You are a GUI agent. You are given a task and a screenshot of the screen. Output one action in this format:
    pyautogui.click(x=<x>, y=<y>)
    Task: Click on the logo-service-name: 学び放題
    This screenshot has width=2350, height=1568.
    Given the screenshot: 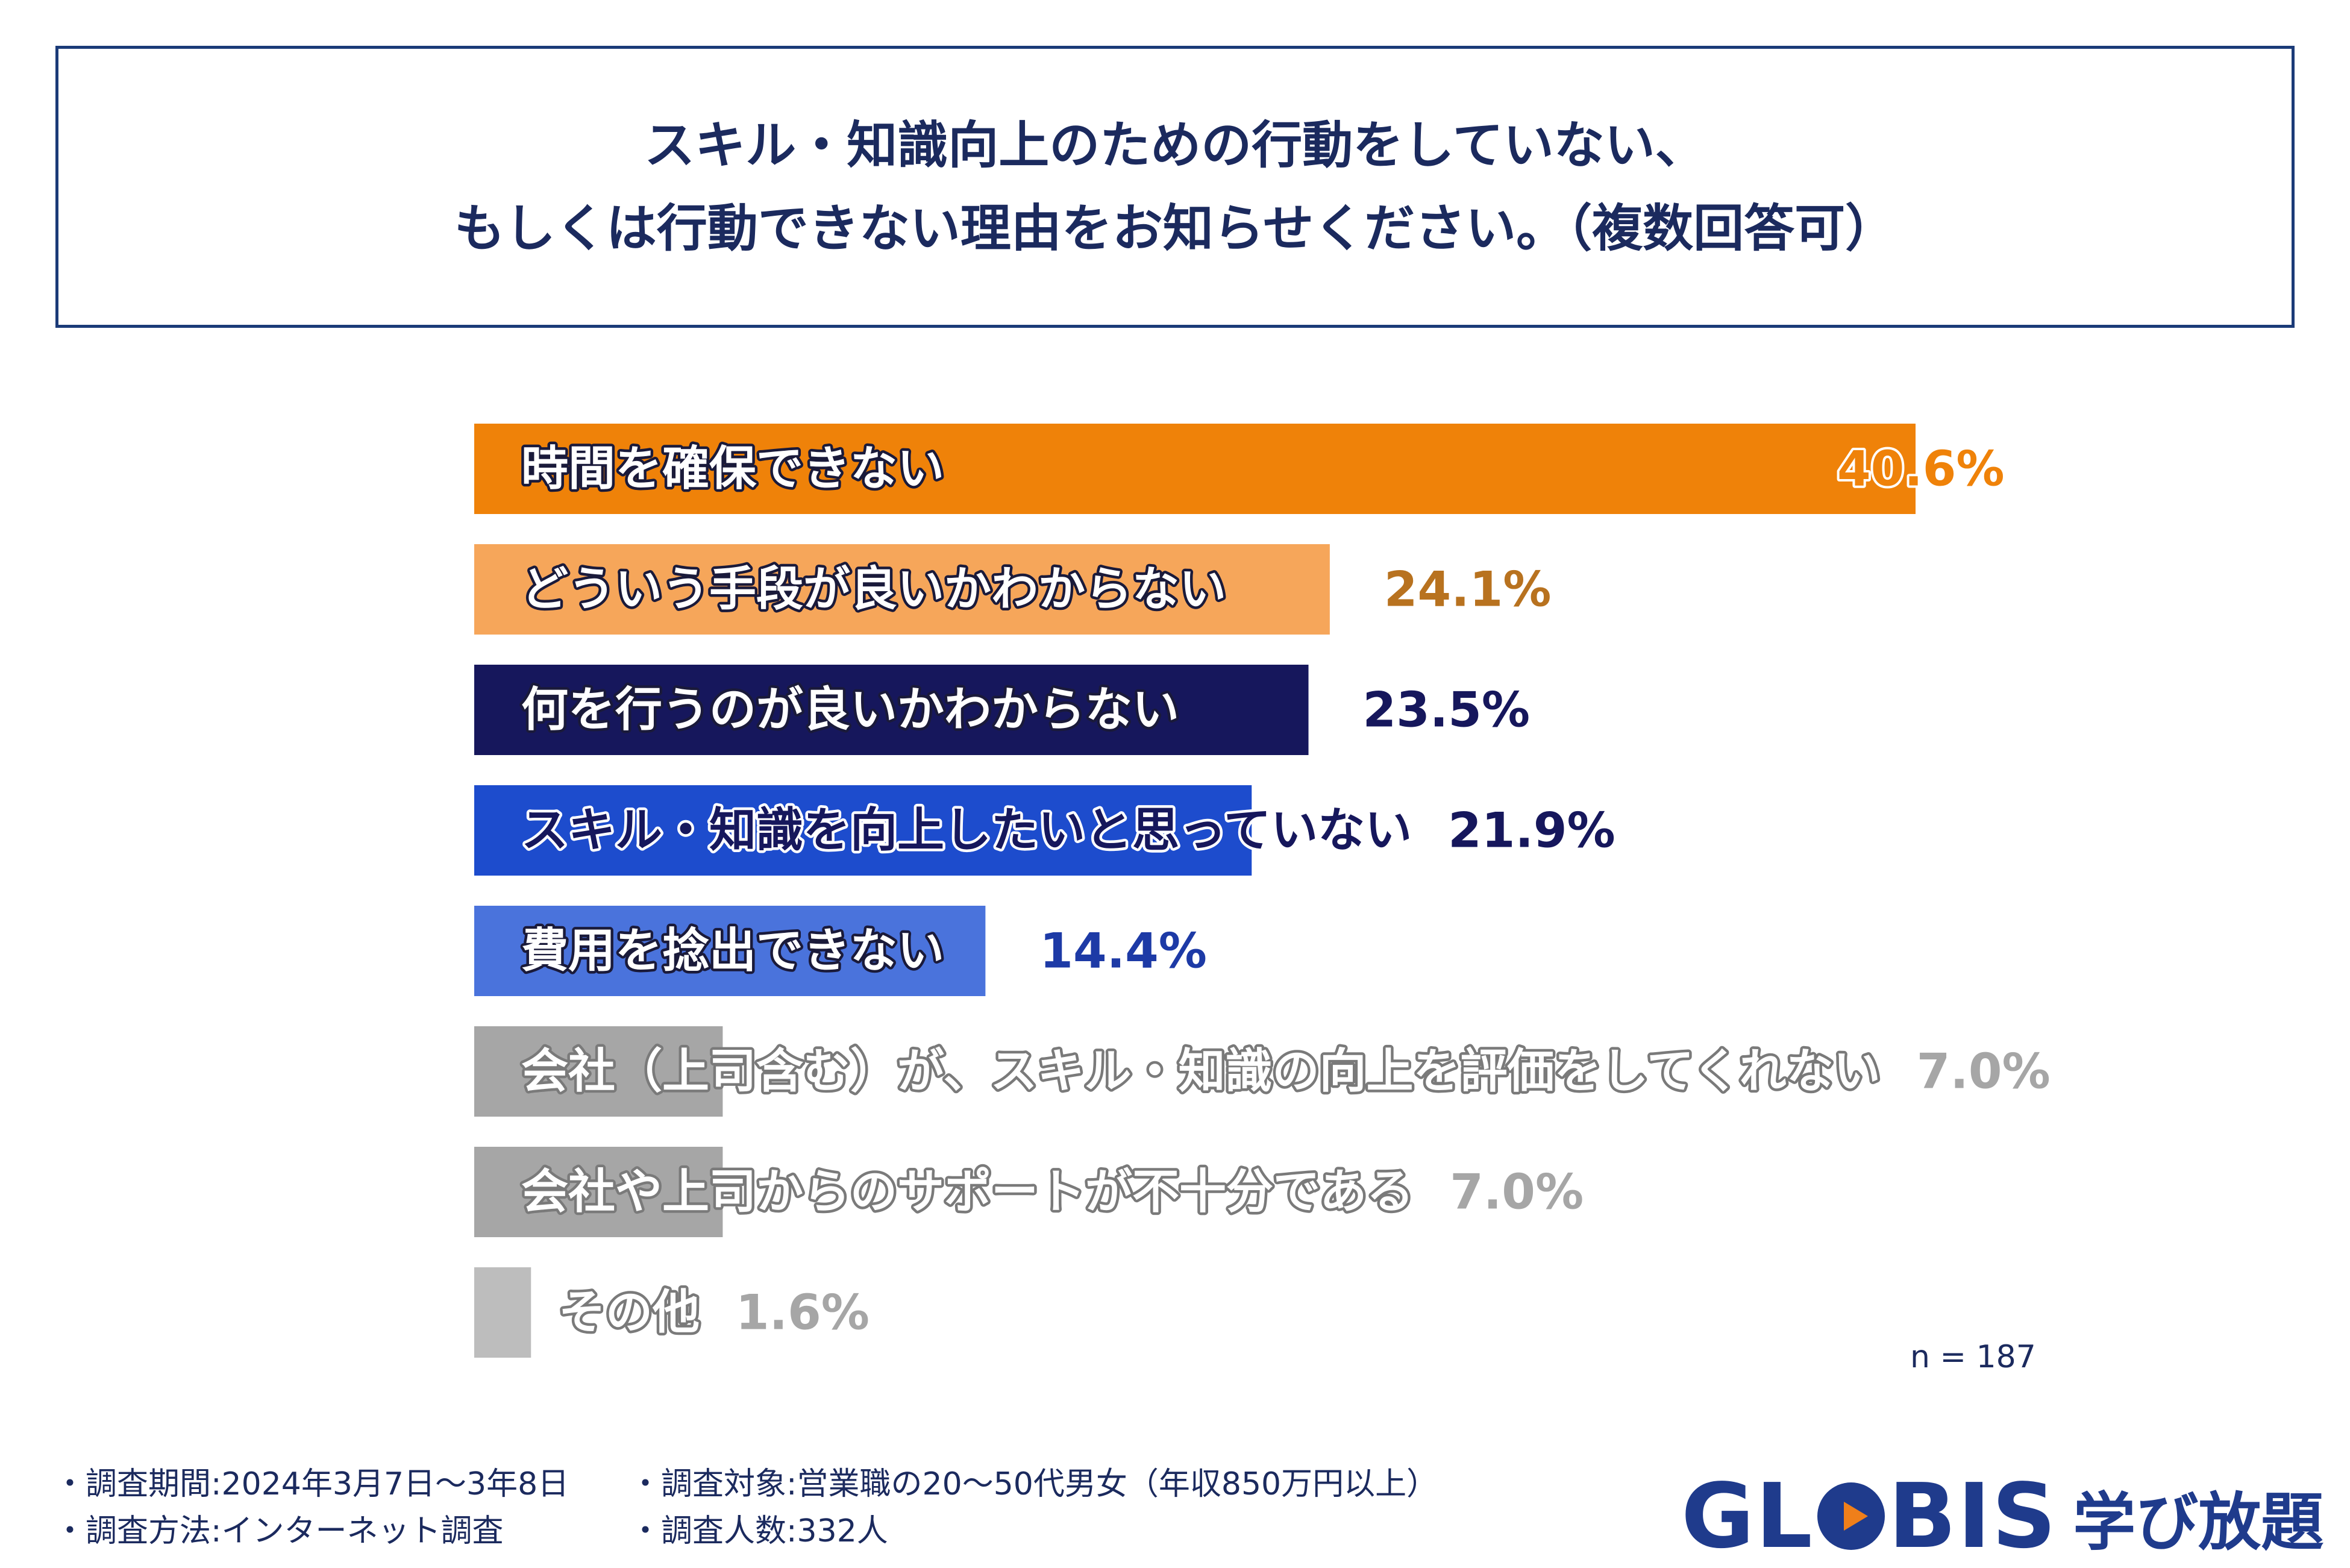 What is the action you would take?
    pyautogui.click(x=2198, y=1522)
    